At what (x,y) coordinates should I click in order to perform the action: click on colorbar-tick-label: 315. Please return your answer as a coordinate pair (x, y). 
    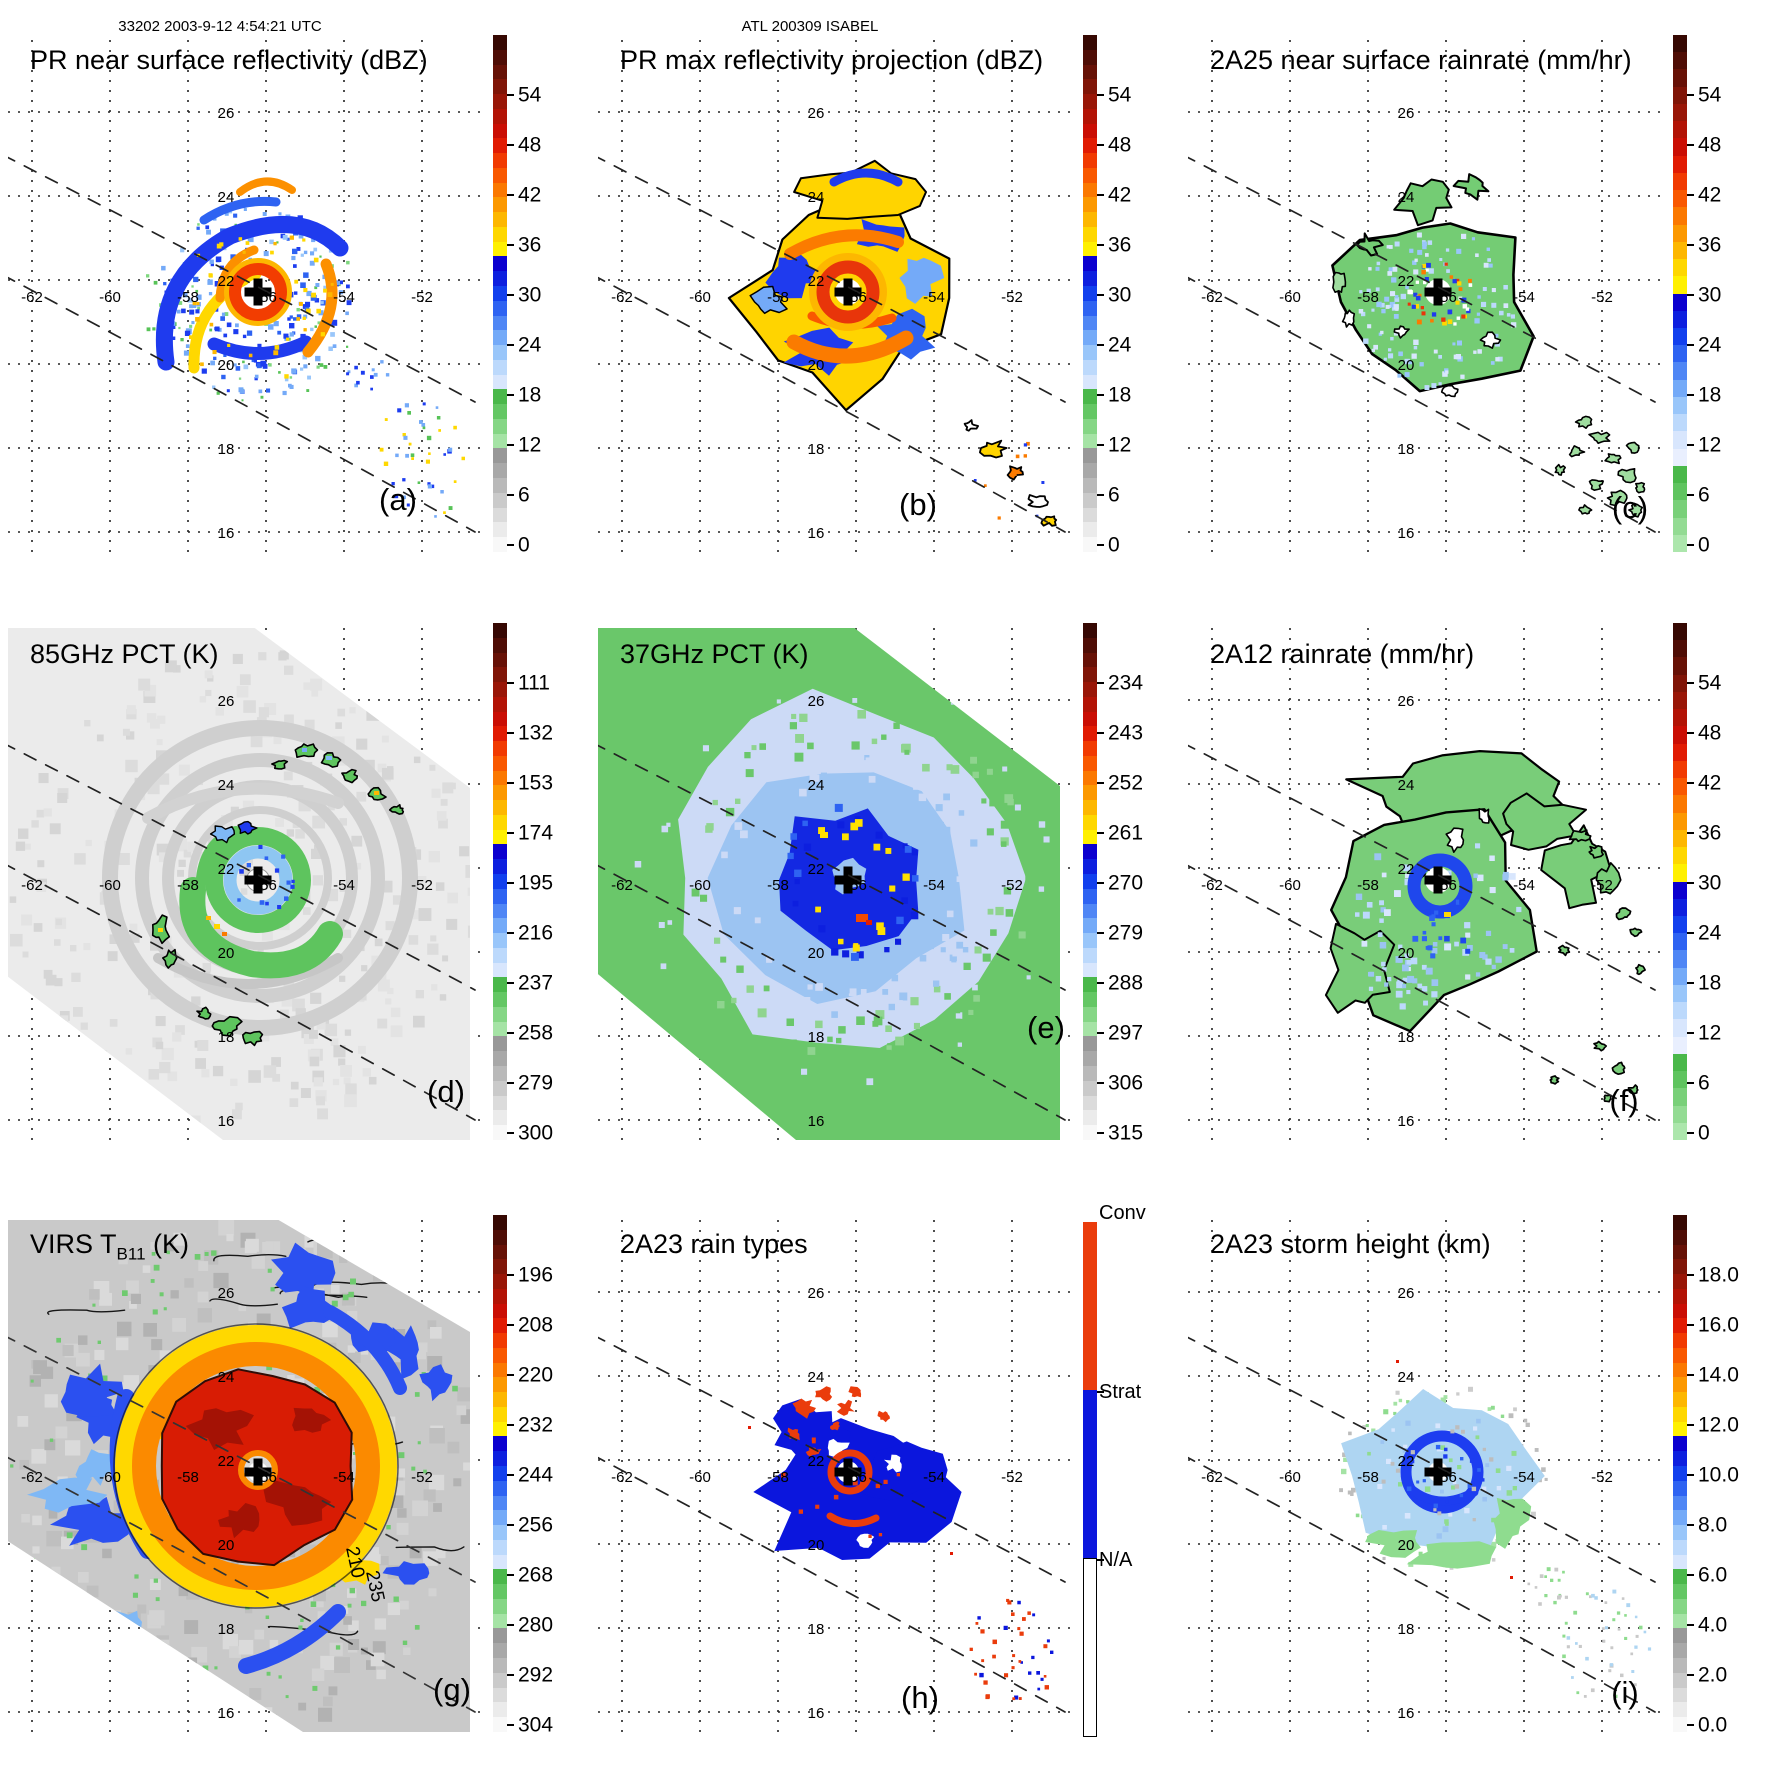
    Looking at the image, I should click on (1126, 1133).